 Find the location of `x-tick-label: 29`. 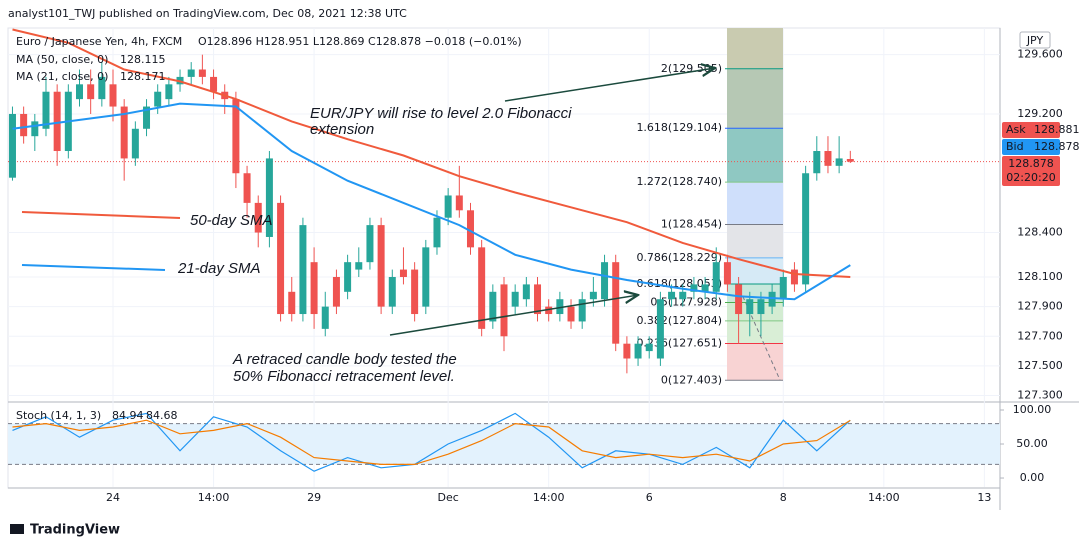

x-tick-label: 29 is located at coordinates (314, 497).